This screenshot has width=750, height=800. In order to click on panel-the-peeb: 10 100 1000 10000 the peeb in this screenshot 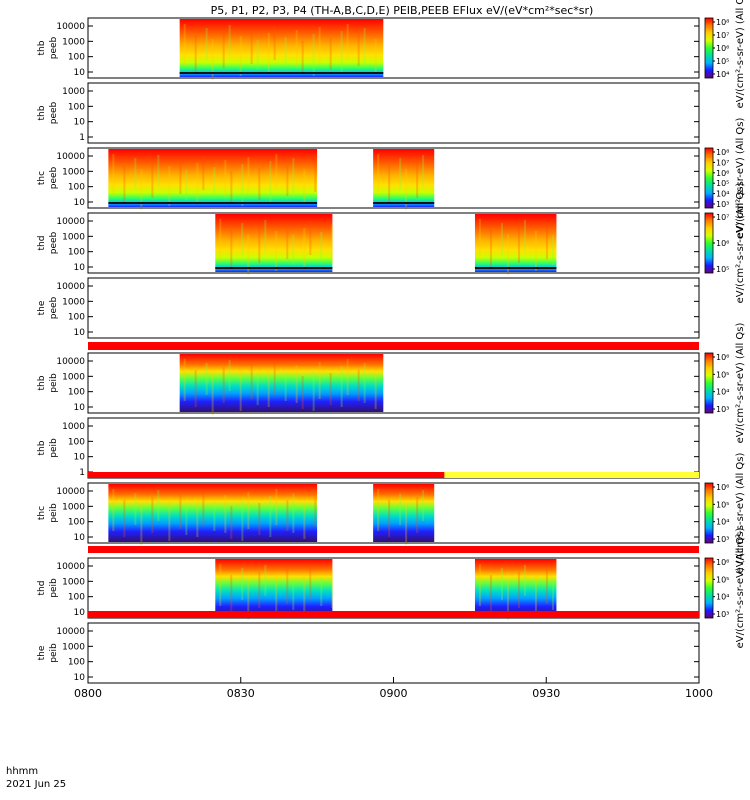, I will do `click(368, 308)`.